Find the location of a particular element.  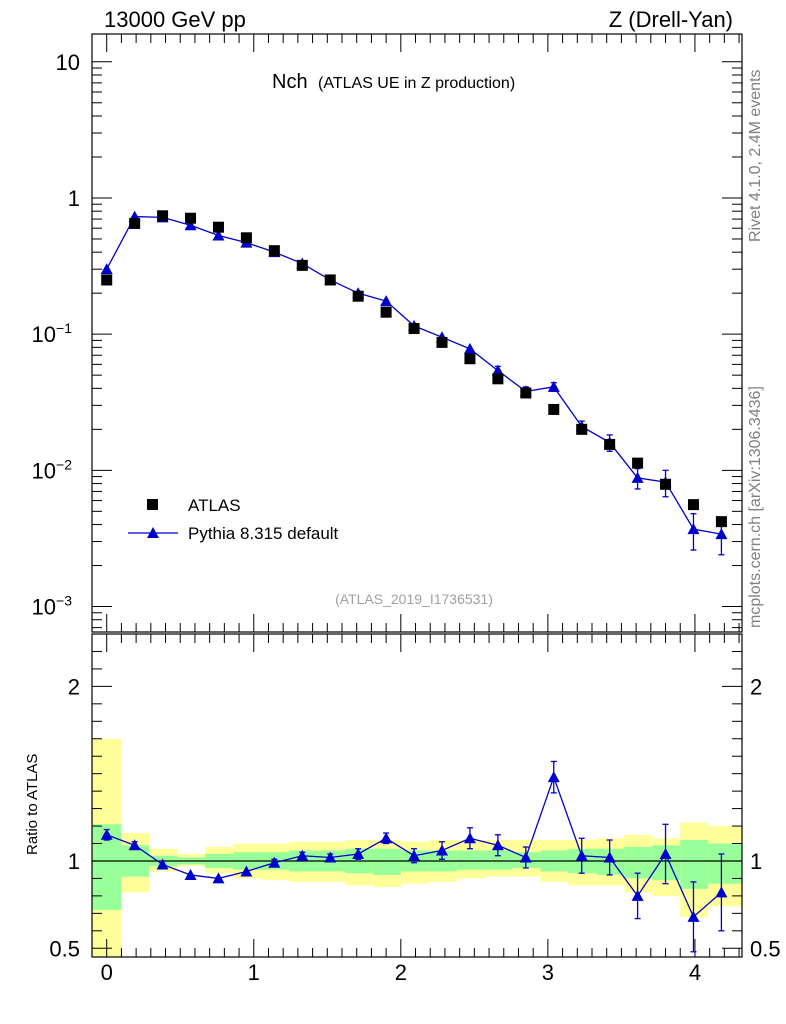

main-y-tick-label: 10⁻¹ is located at coordinates (52, 333).